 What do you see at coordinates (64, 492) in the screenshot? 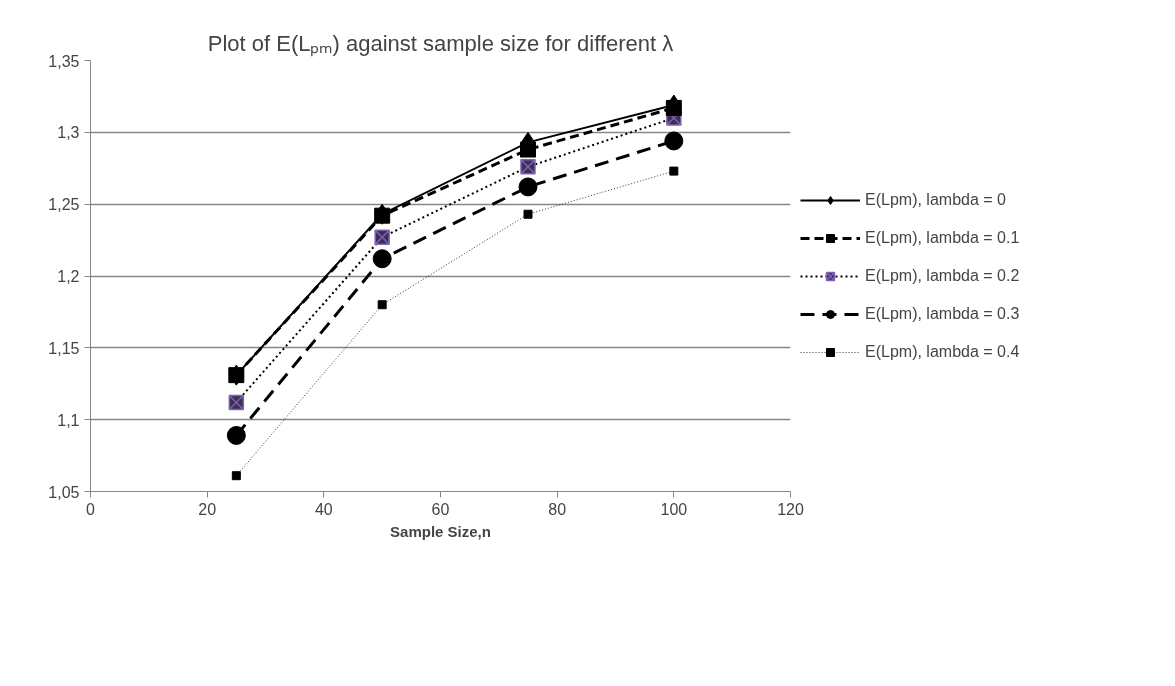
I see `y-tick-label: 1,05` at bounding box center [64, 492].